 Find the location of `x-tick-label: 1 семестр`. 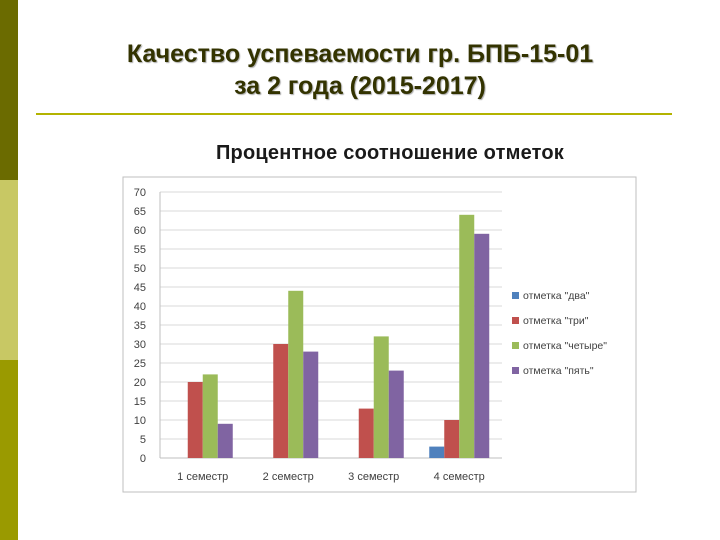

x-tick-label: 1 семестр is located at coordinates (202, 477).